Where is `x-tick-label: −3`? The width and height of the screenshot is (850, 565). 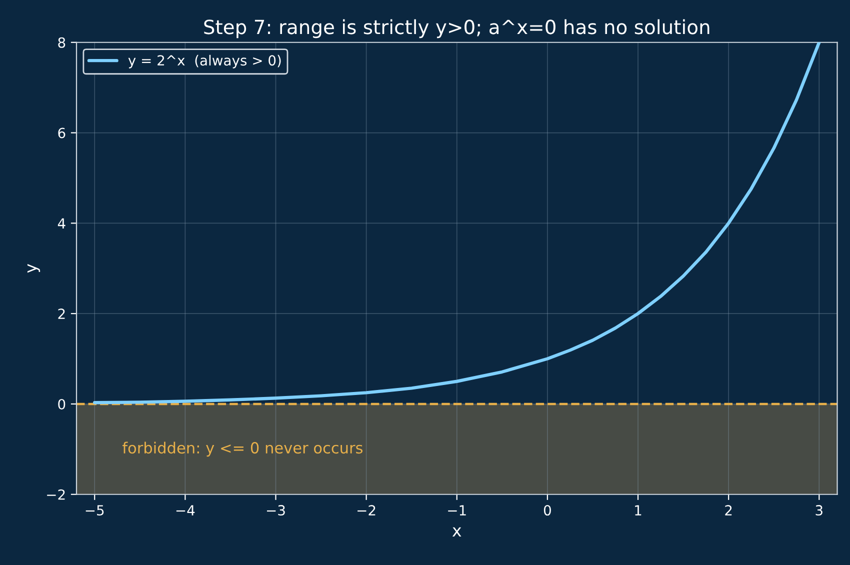
x-tick-label: −3 is located at coordinates (275, 510).